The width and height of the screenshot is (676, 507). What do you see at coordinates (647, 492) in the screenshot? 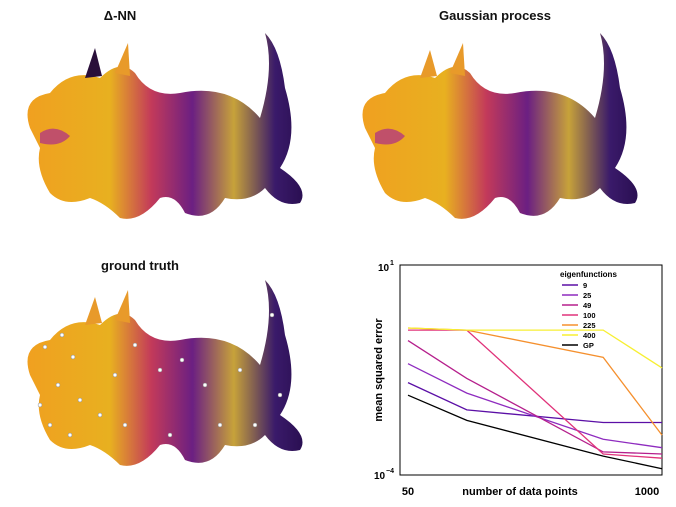
I see `x-tick-label-1000: 1000` at bounding box center [647, 492].